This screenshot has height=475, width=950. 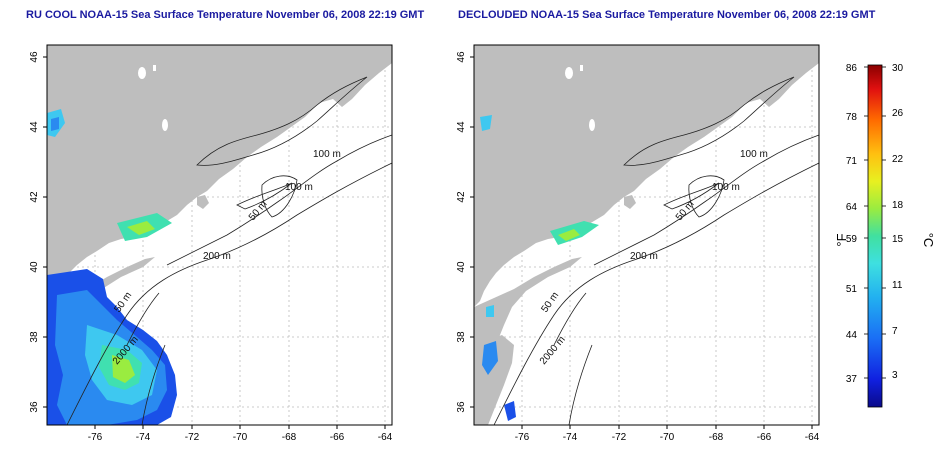 What do you see at coordinates (539, 268) in the screenshot?
I see `right-sst-patches` at bounding box center [539, 268].